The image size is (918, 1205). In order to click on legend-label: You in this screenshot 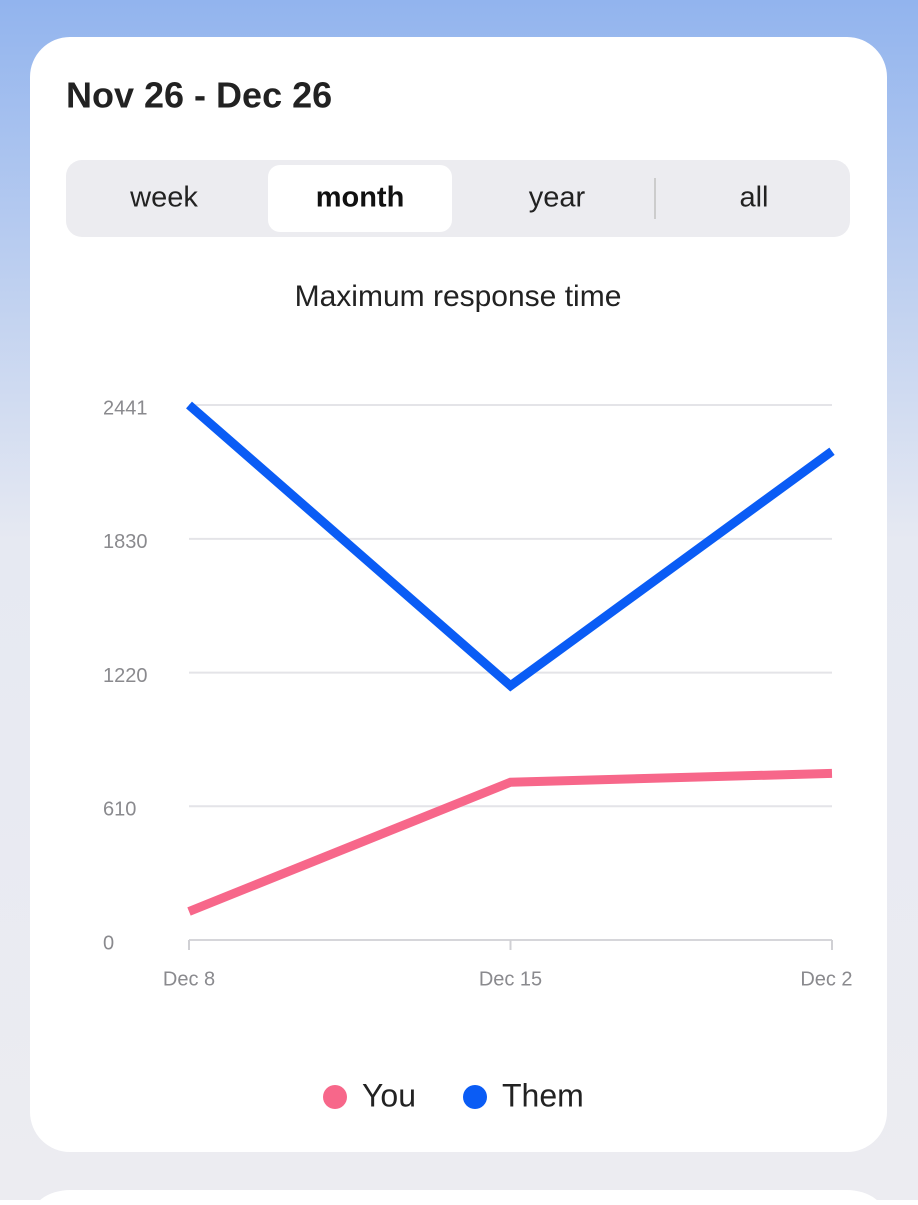, I will do `click(389, 1095)`.